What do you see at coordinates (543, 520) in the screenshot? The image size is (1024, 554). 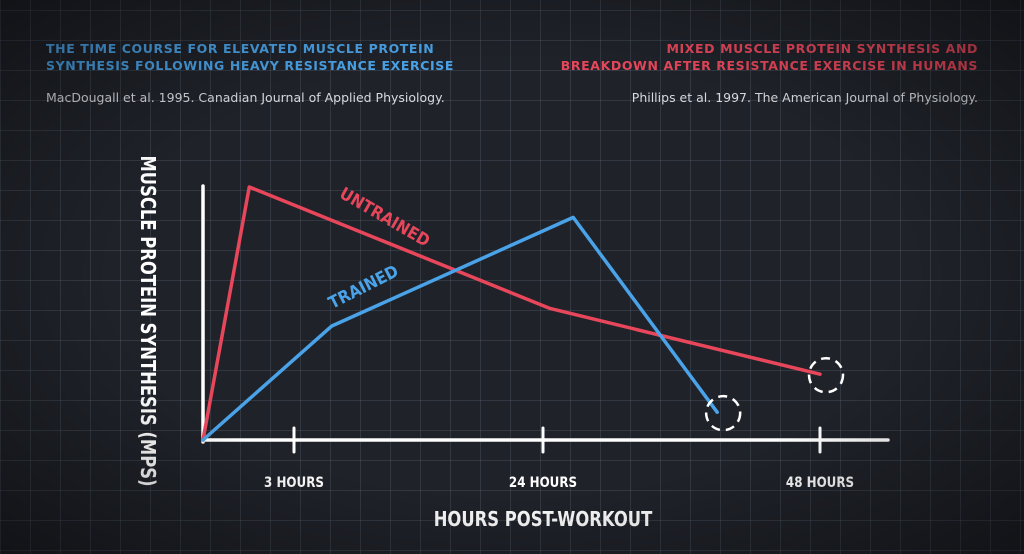 I see `x-axis-title: HOURS POST-WORKOUT` at bounding box center [543, 520].